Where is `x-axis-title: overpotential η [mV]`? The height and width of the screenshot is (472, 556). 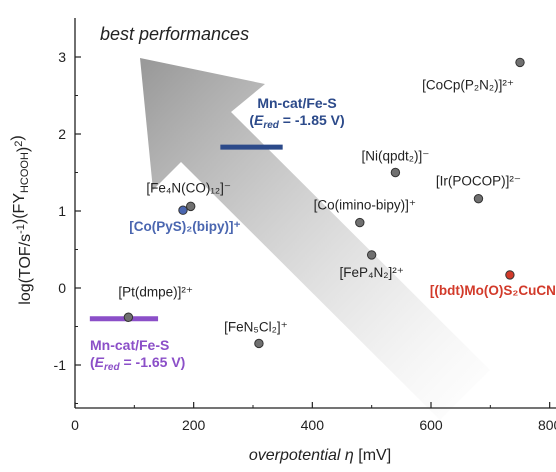
x-axis-title: overpotential η [mV] is located at coordinates (320, 455).